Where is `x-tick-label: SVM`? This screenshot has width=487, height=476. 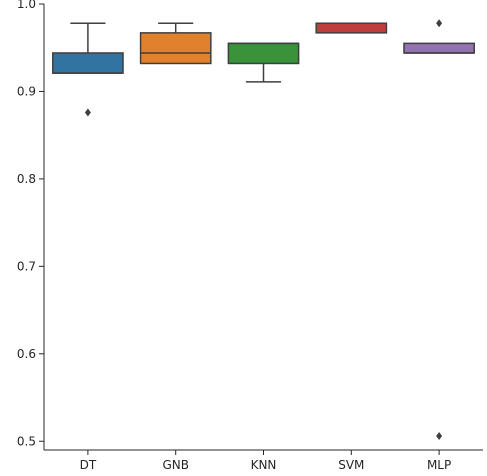 x-tick-label: SVM is located at coordinates (351, 465).